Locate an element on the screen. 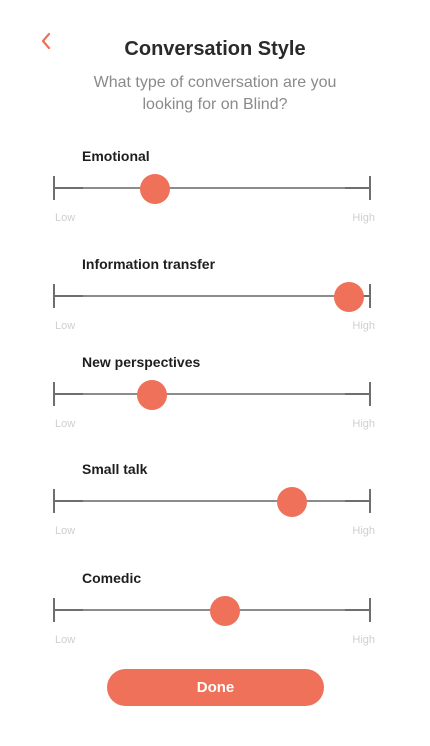 Image resolution: width=430 pixels, height=746 pixels. slider-label: Small talk is located at coordinates (115, 469).